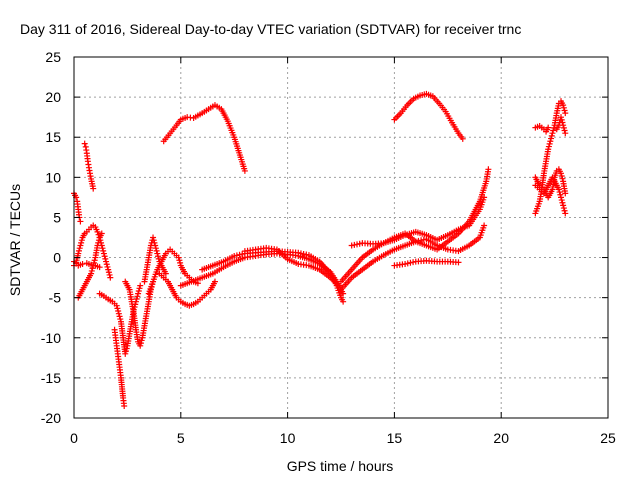 Image resolution: width=640 pixels, height=480 pixels. What do you see at coordinates (343, 438) in the screenshot?
I see `x-tick-labels: 0 5 10 15 20 25` at bounding box center [343, 438].